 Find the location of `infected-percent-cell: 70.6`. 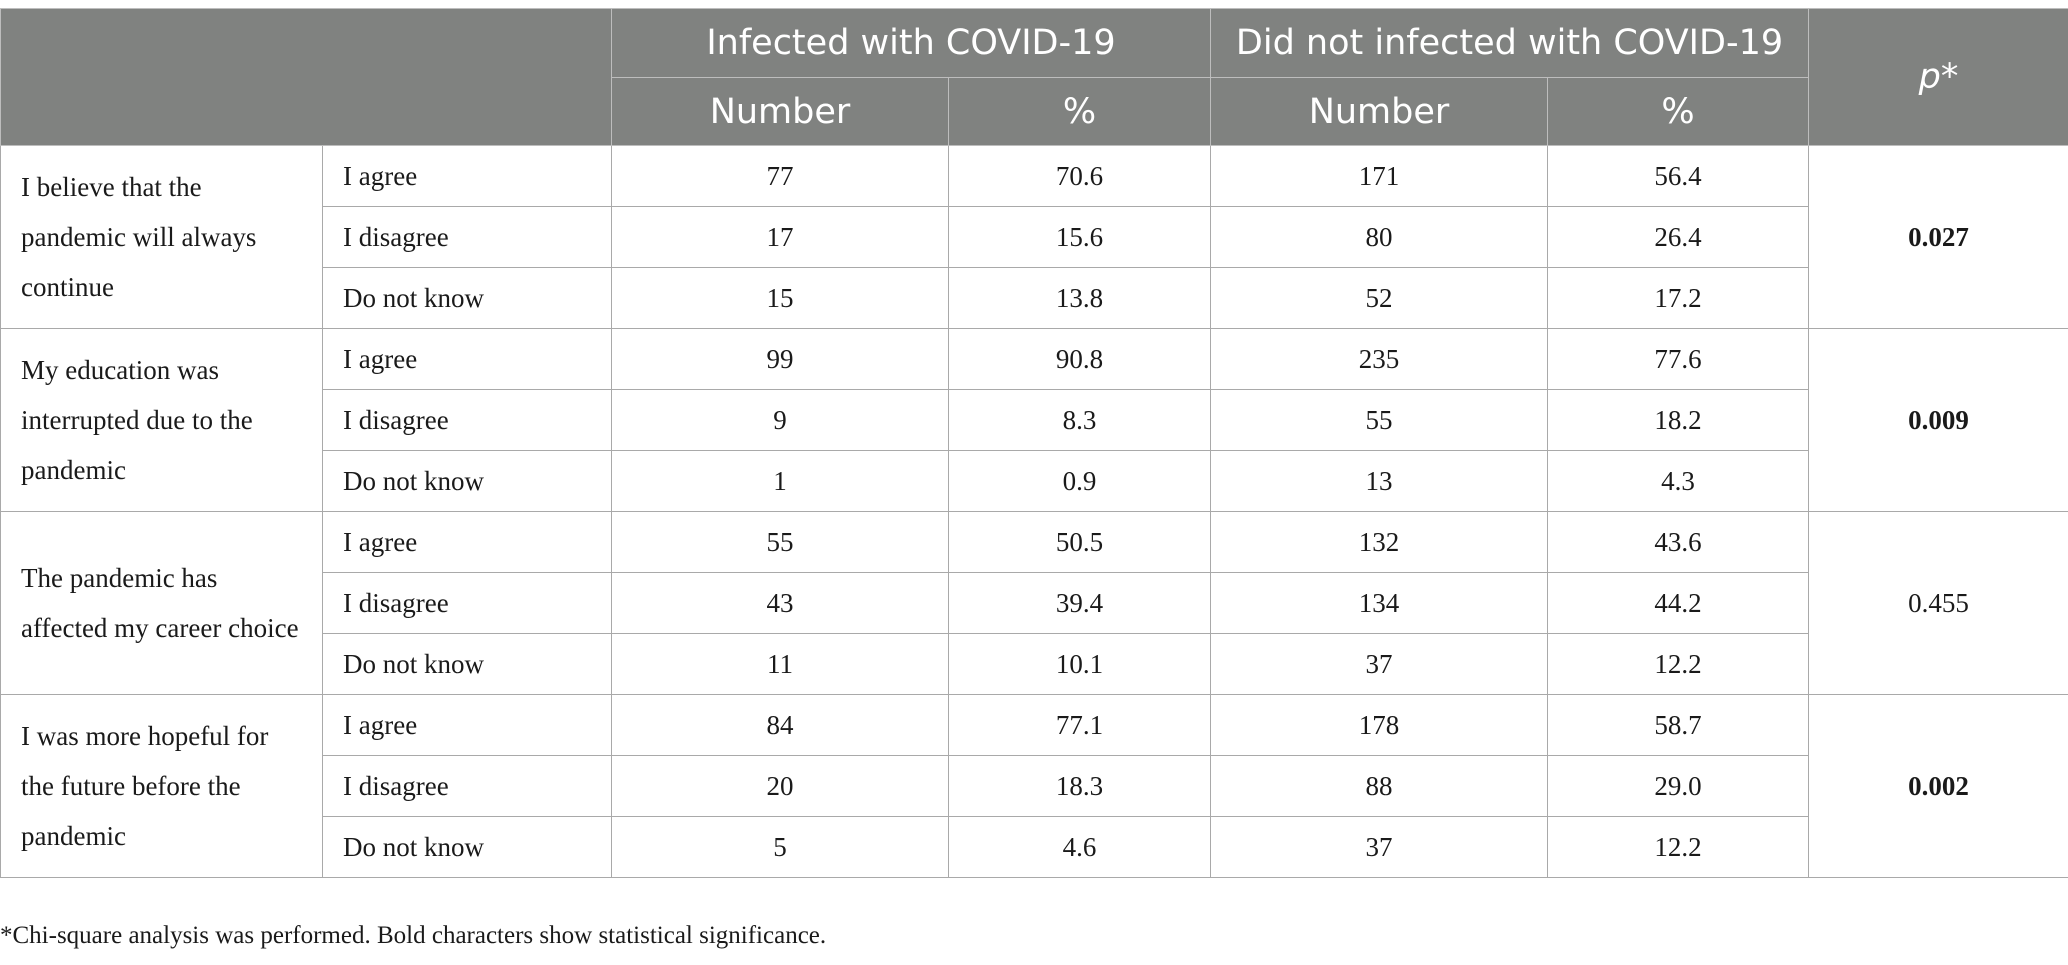

infected-percent-cell: 70.6 is located at coordinates (1079, 176).